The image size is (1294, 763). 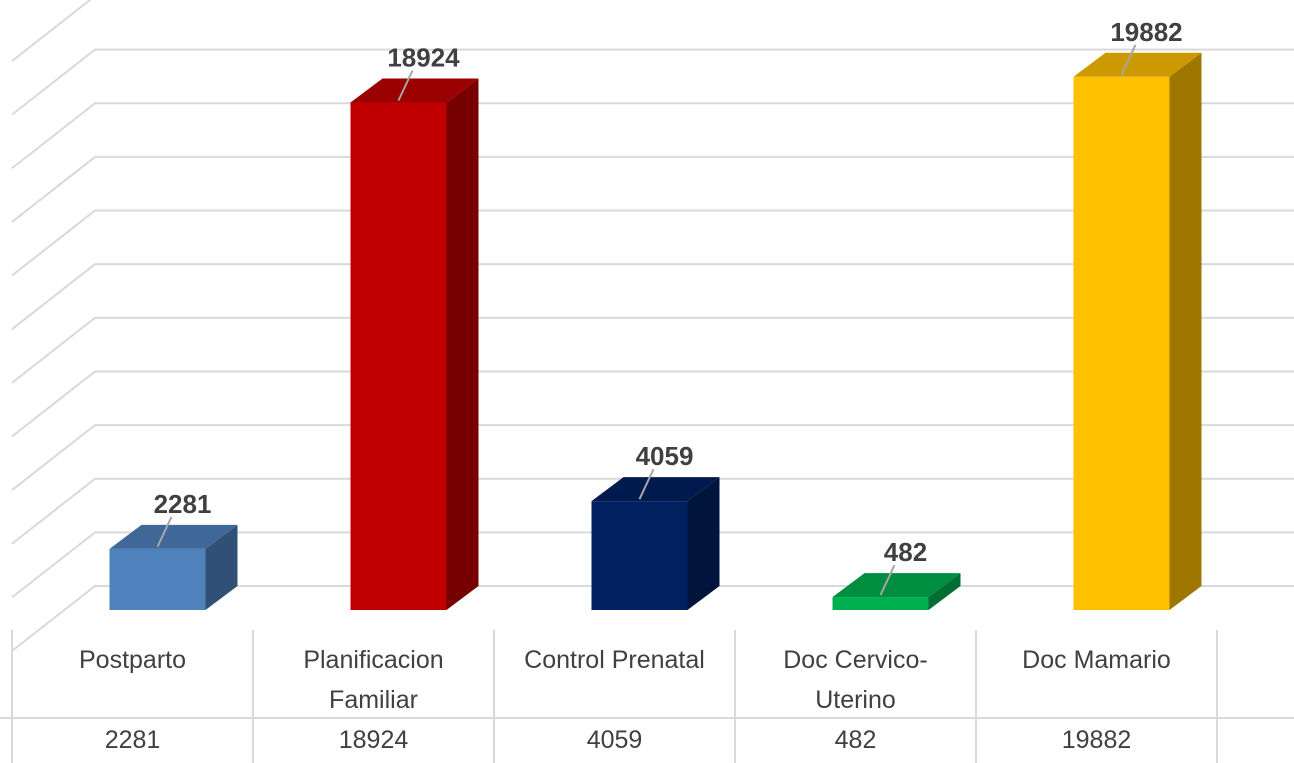 I want to click on category-label: Doc Mamario, so click(x=1096, y=660).